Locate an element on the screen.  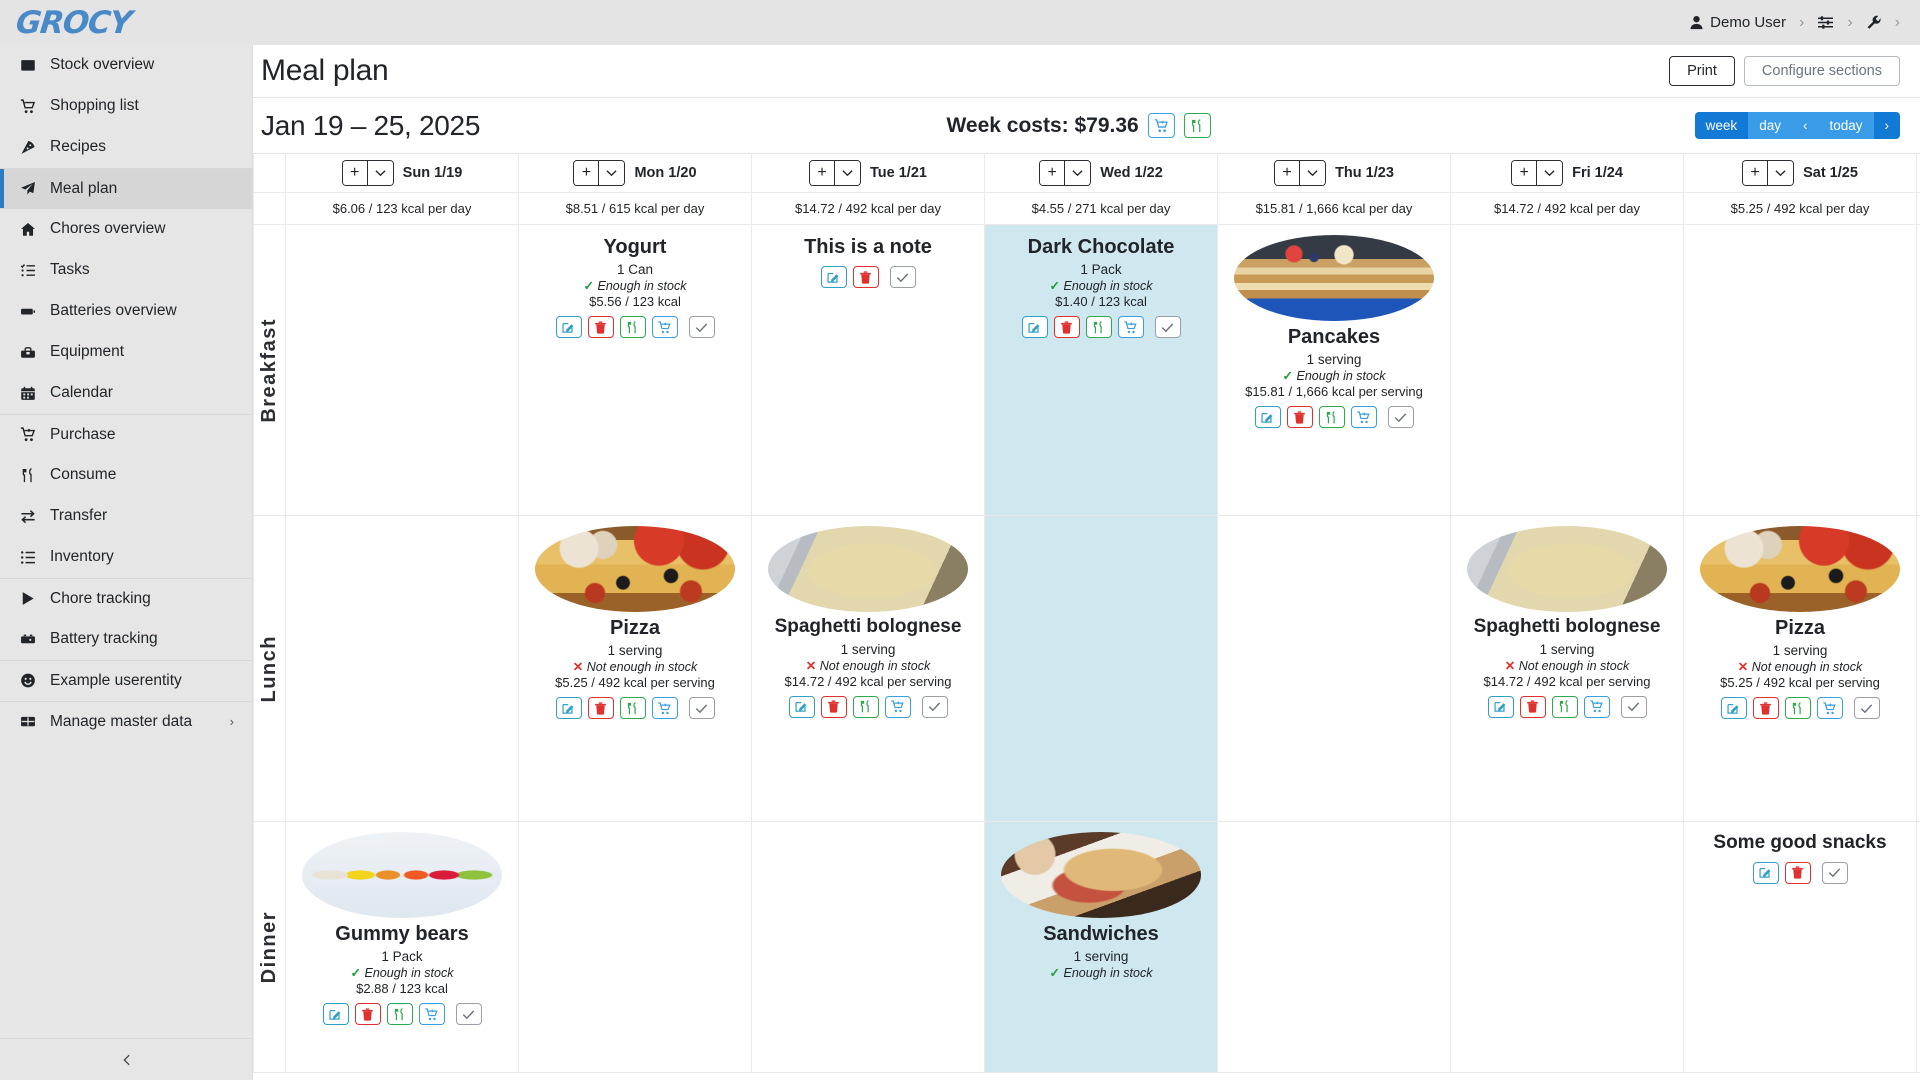
sidebar-item-consume: Consume is located at coordinates (126, 475).